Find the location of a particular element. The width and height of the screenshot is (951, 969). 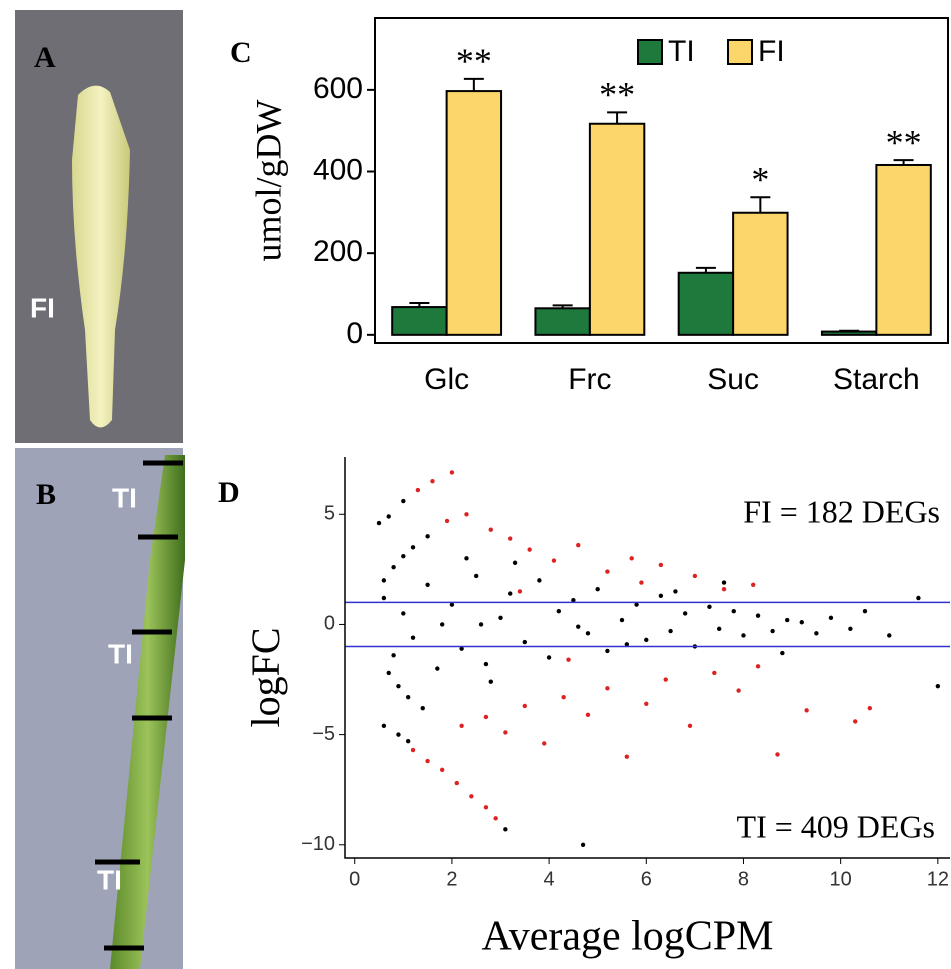

x-tick-label: Starch is located at coordinates (876, 379).